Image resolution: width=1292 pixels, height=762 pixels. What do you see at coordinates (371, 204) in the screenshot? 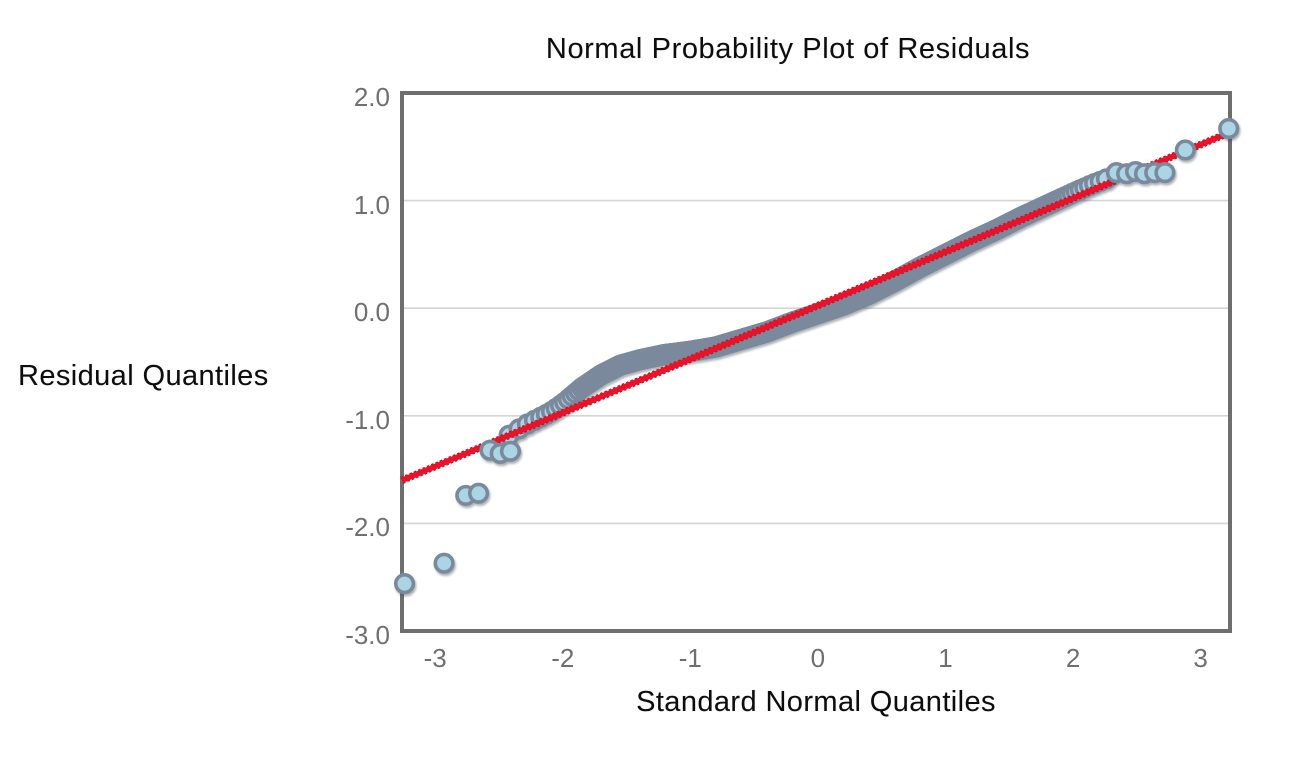
I see `y-tick-label: 1.0` at bounding box center [371, 204].